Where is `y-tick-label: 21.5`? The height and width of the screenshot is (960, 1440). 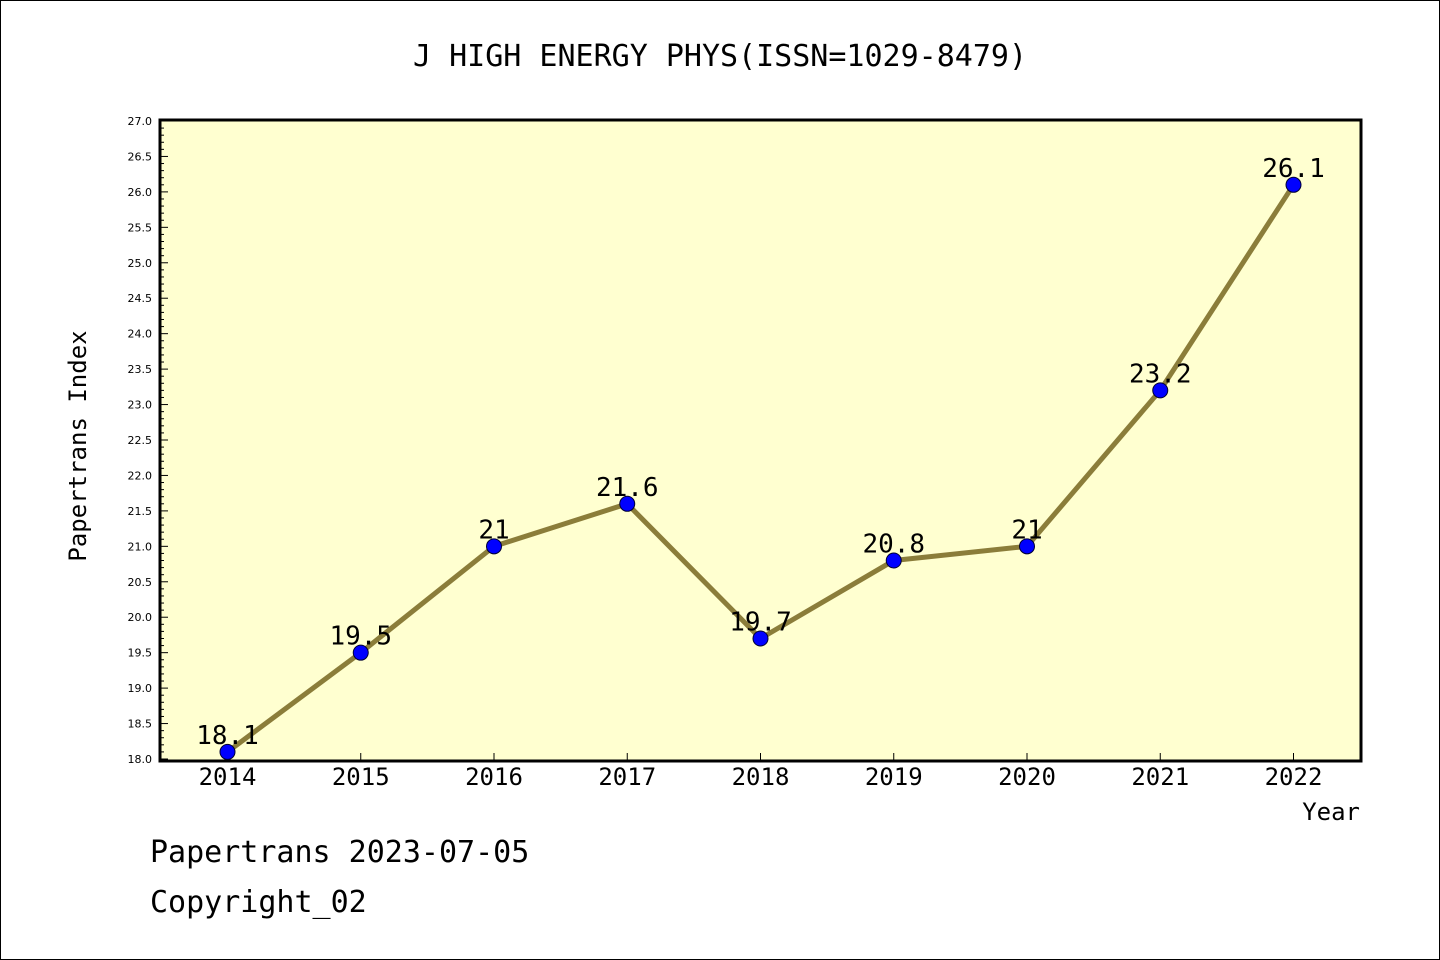
y-tick-label: 21.5 is located at coordinates (140, 511).